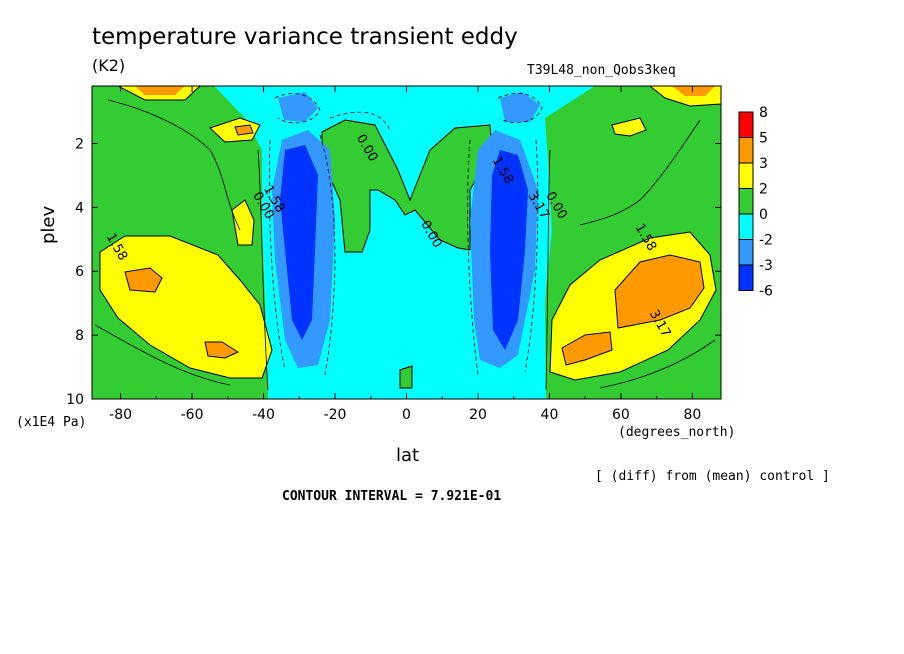 Image resolution: width=904 pixels, height=654 pixels. I want to click on run-id: T39L48_non_Qobs3keq, so click(601, 70).